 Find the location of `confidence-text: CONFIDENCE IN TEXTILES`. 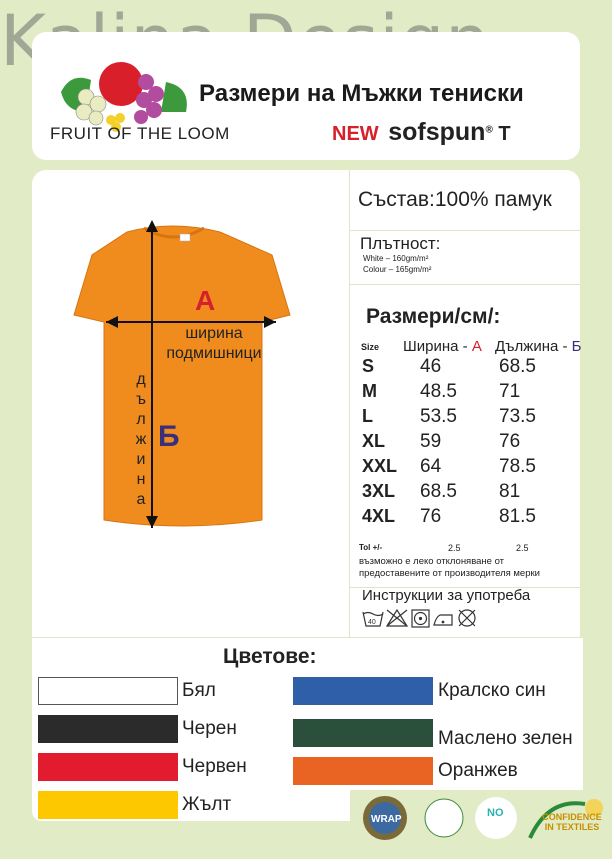

confidence-text: CONFIDENCE IN TEXTILES is located at coordinates (572, 822).